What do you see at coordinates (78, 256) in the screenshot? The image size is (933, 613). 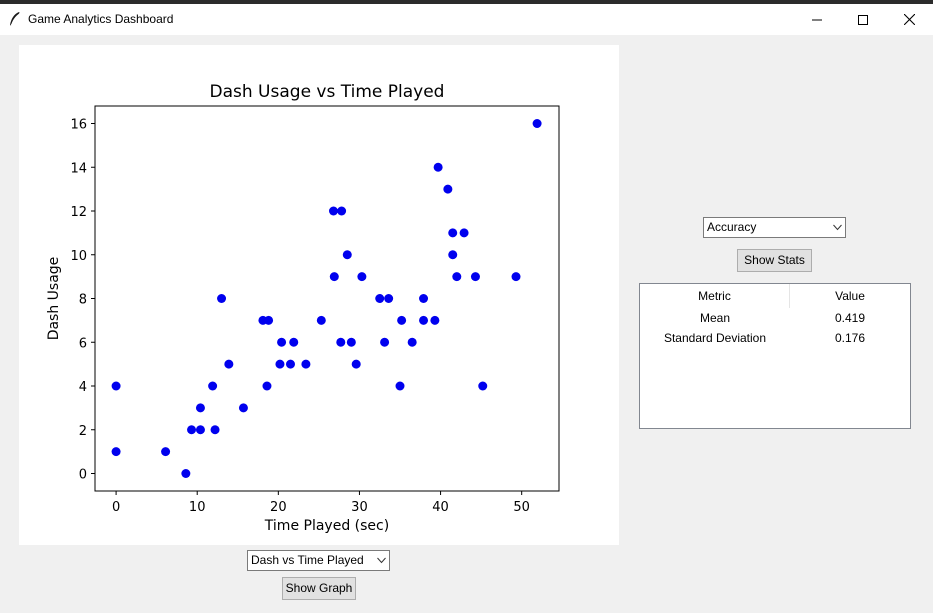 I see `y-tick-label: 10` at bounding box center [78, 256].